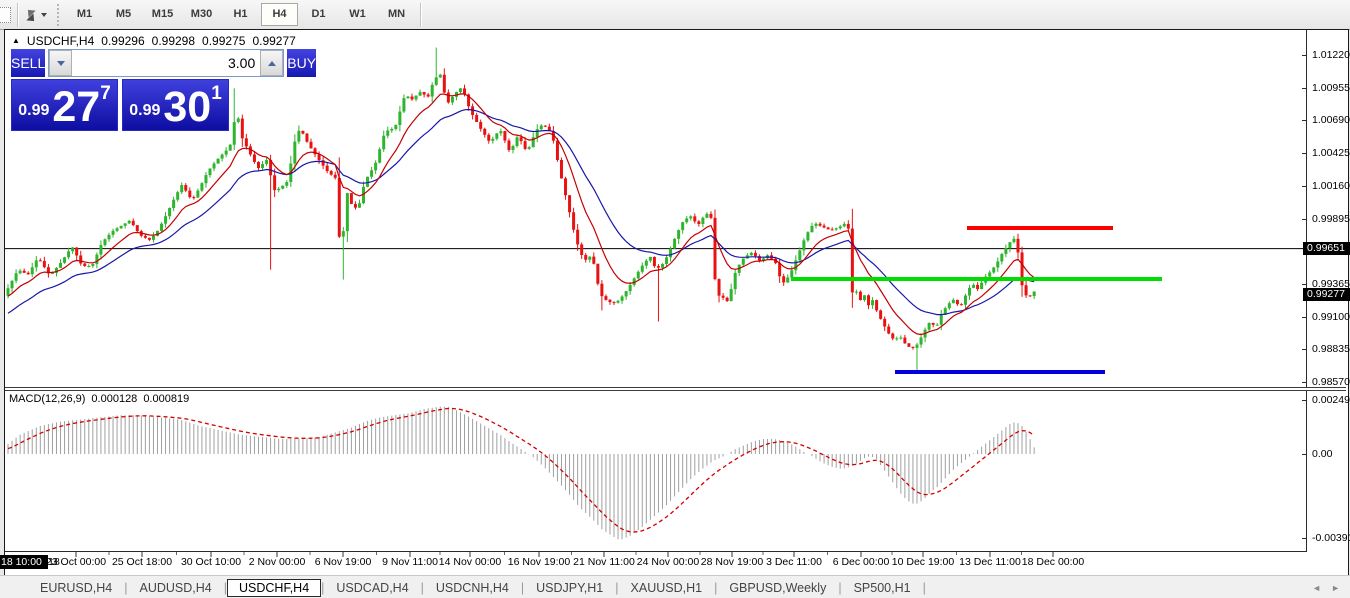 The height and width of the screenshot is (598, 1350). Describe the element at coordinates (54, 562) in the screenshot. I see `time-tick-label: 18` at that location.